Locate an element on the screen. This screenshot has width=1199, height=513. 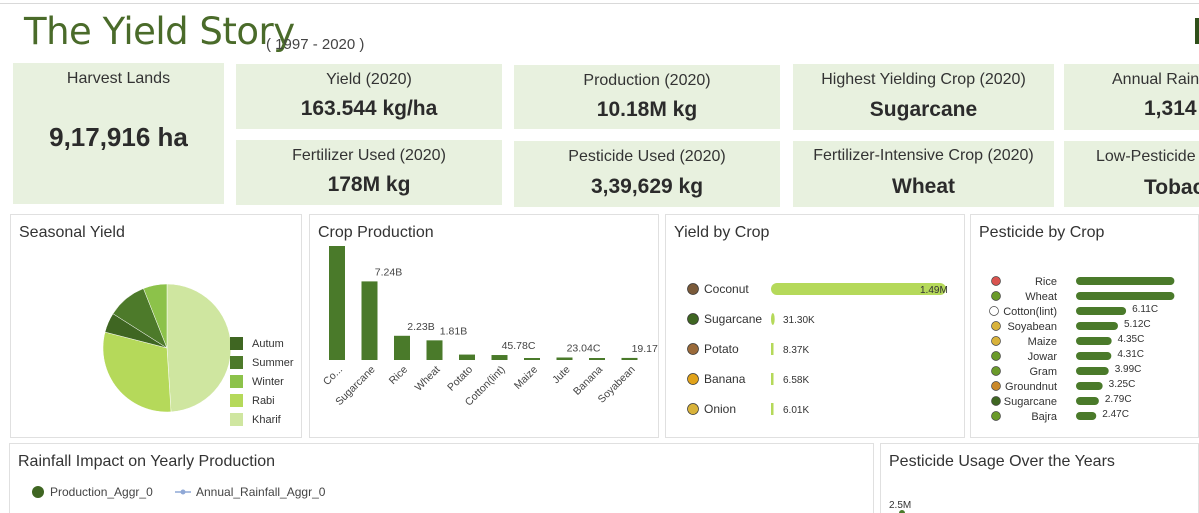
kpi-label: Fertilizer-Intensive Crop (2020) is located at coordinates (923, 155).